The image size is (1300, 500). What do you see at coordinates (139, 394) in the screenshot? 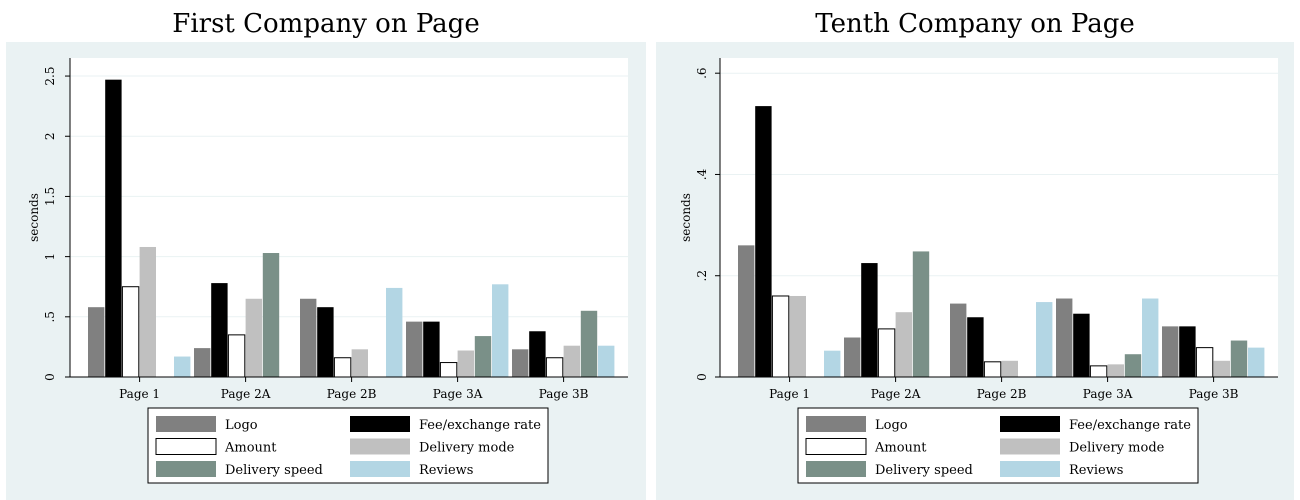
I see `x-tick-label: Page 1` at bounding box center [139, 394].